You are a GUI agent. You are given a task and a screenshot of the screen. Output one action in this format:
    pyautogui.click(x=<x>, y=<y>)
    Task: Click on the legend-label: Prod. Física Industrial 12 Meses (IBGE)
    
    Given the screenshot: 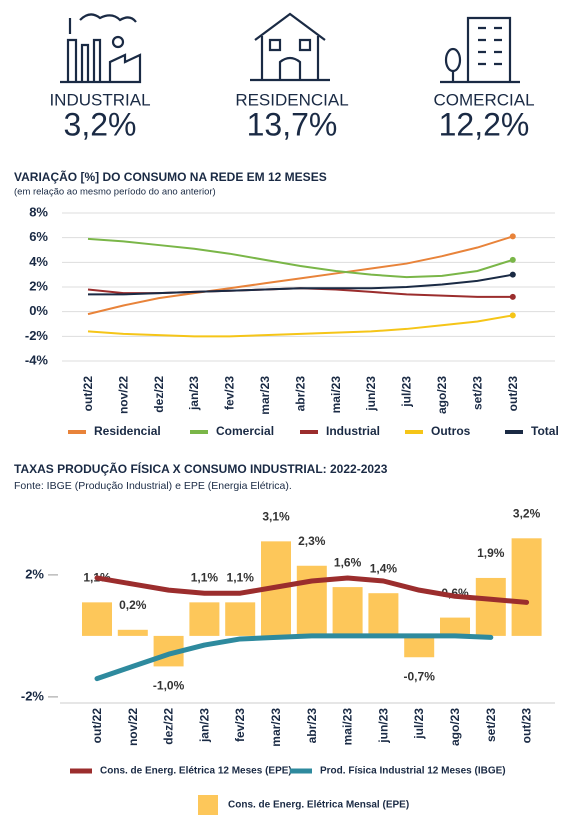 What is the action you would take?
    pyautogui.click(x=413, y=771)
    